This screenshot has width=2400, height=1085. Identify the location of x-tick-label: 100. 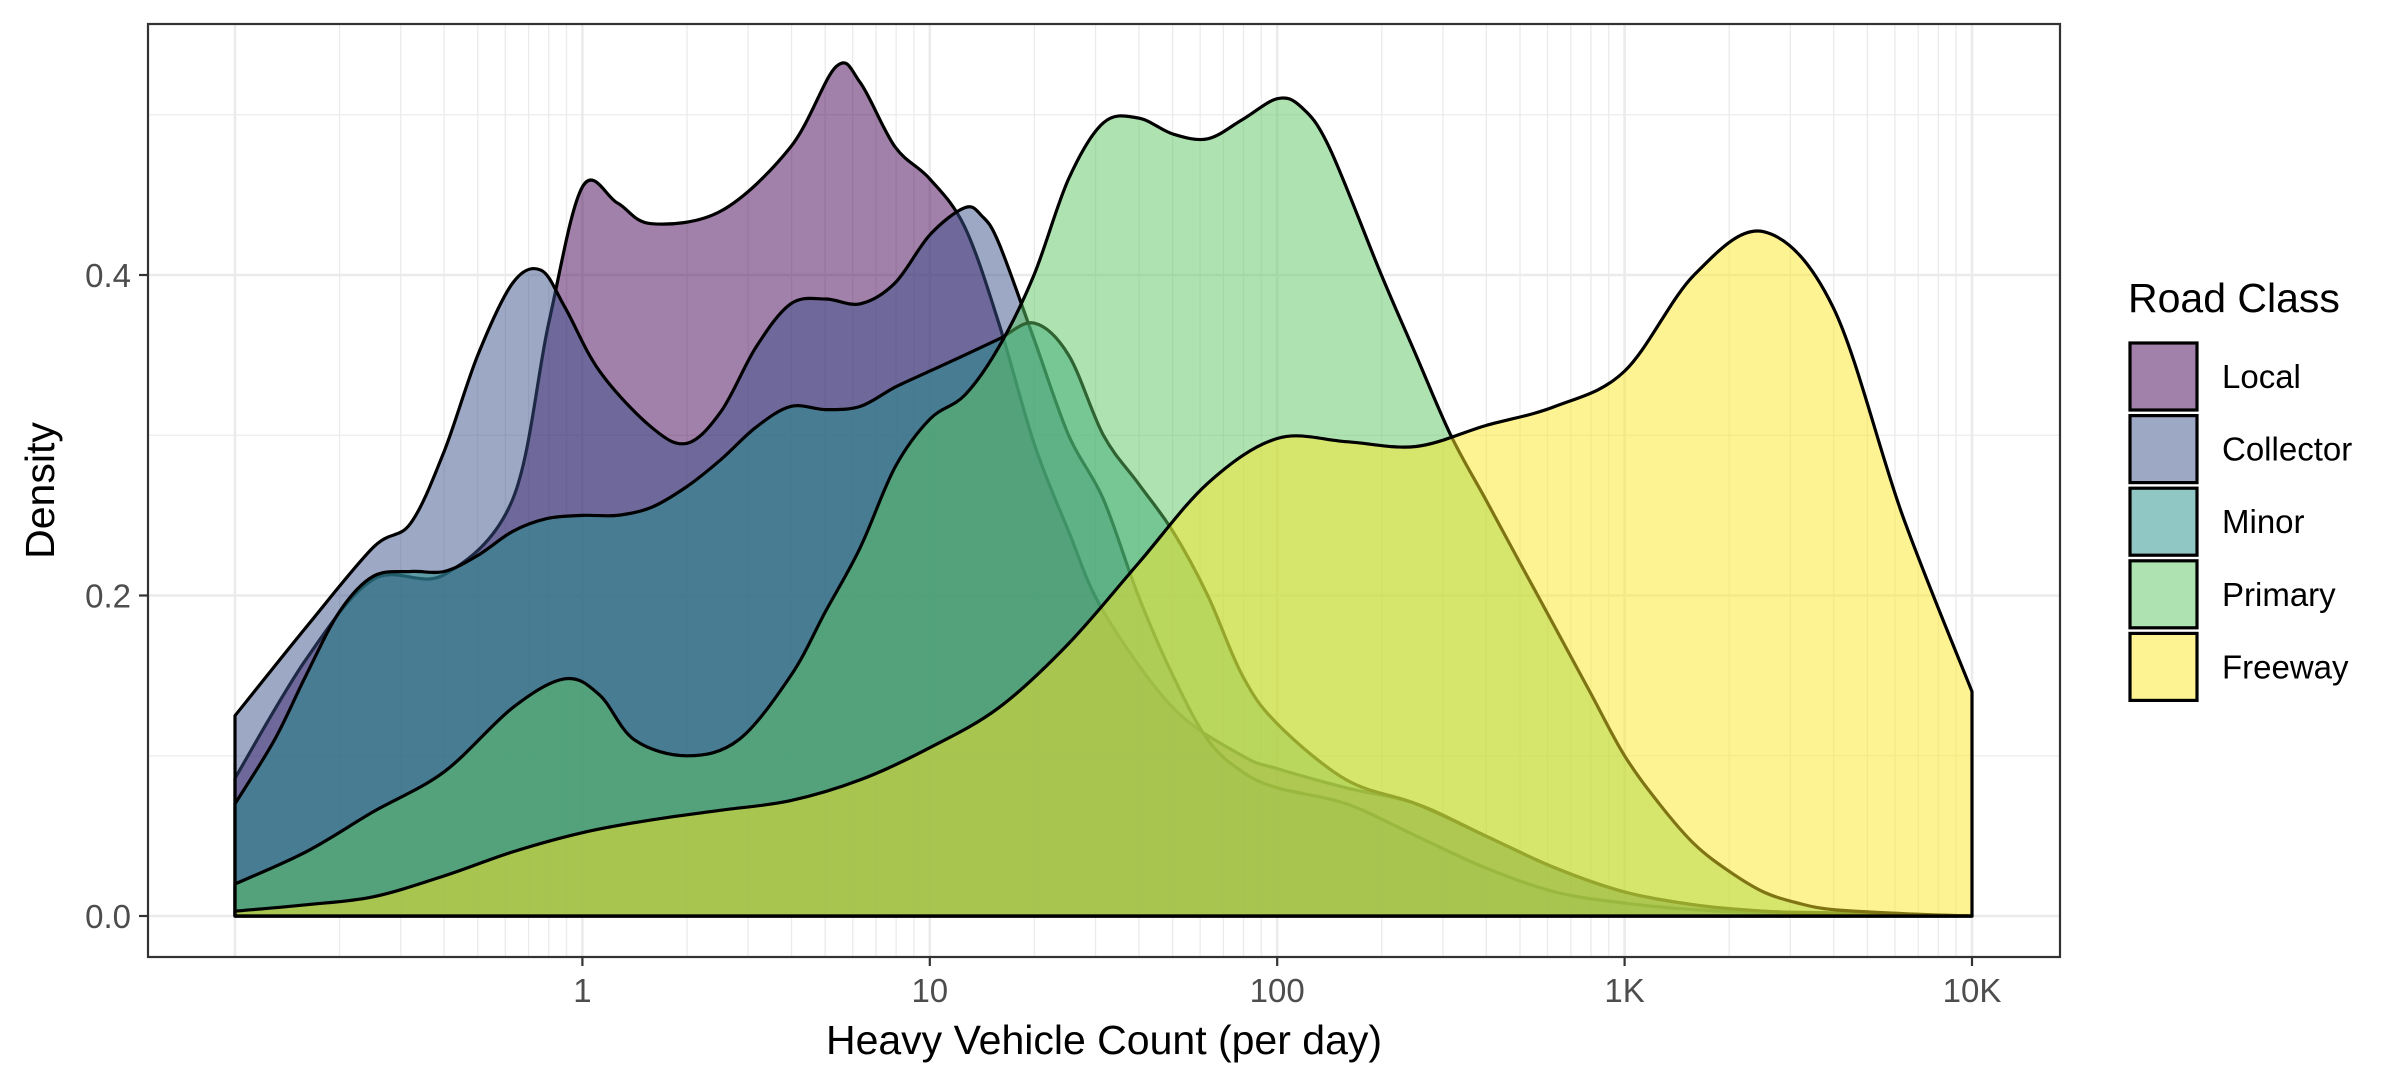
(1277, 990).